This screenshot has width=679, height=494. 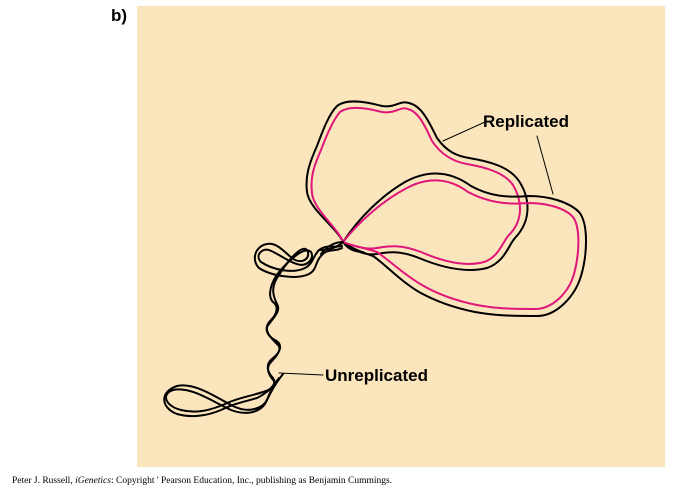 I want to click on panel-letter: b), so click(x=119, y=15).